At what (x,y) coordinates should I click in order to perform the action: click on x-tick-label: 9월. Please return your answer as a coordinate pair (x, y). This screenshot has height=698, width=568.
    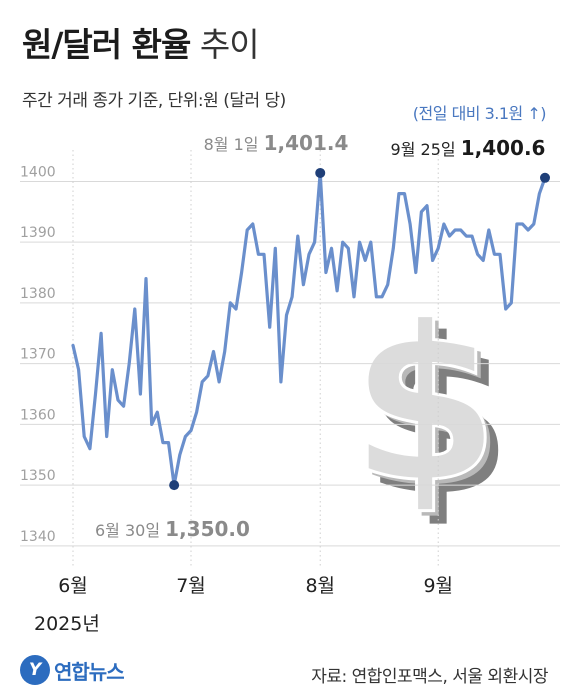
    Looking at the image, I should click on (438, 586).